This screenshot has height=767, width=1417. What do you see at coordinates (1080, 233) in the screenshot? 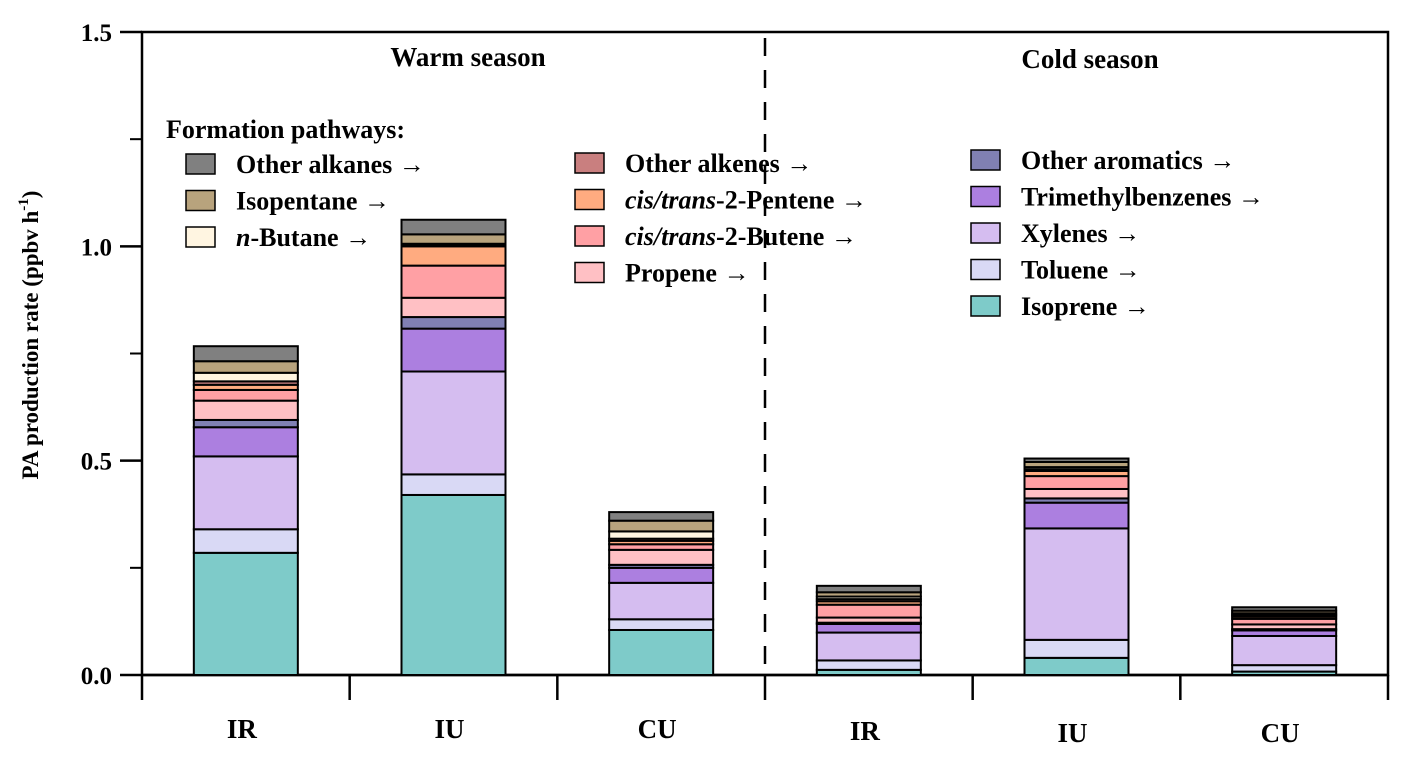
I see `legend-label-2: Xylenes →` at bounding box center [1080, 233].